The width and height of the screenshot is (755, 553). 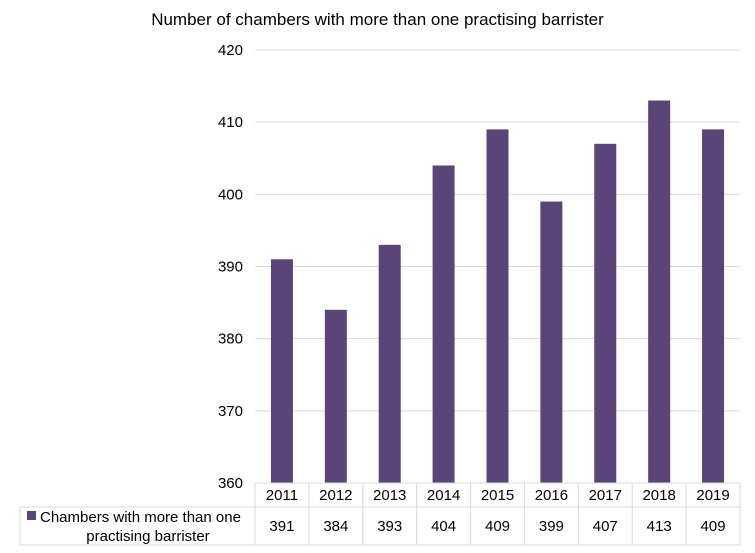 I want to click on data-label: 407, so click(x=605, y=526).